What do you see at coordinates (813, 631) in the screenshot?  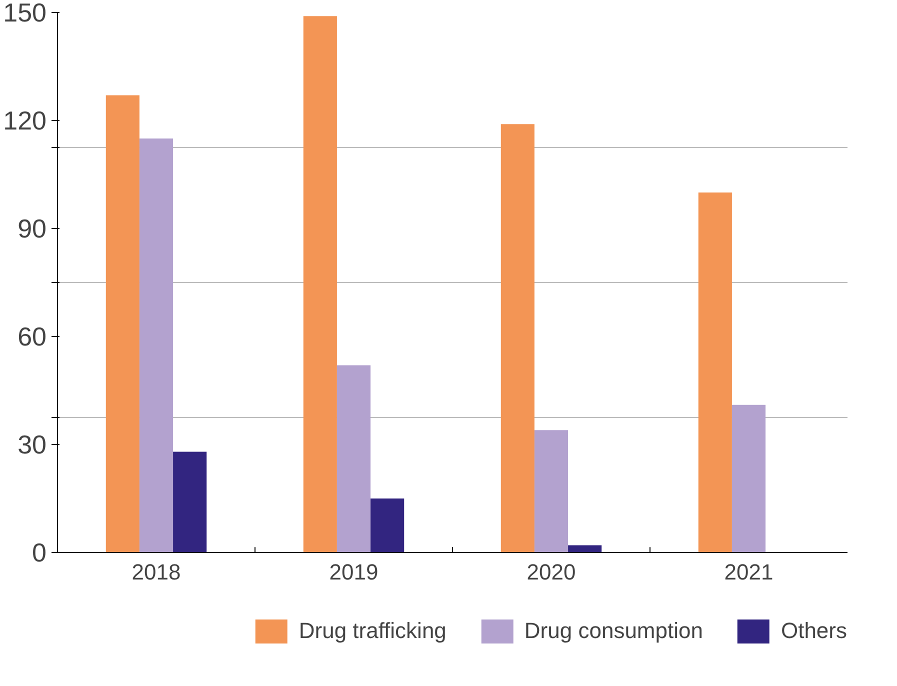 I see `legend-label: Others` at bounding box center [813, 631].